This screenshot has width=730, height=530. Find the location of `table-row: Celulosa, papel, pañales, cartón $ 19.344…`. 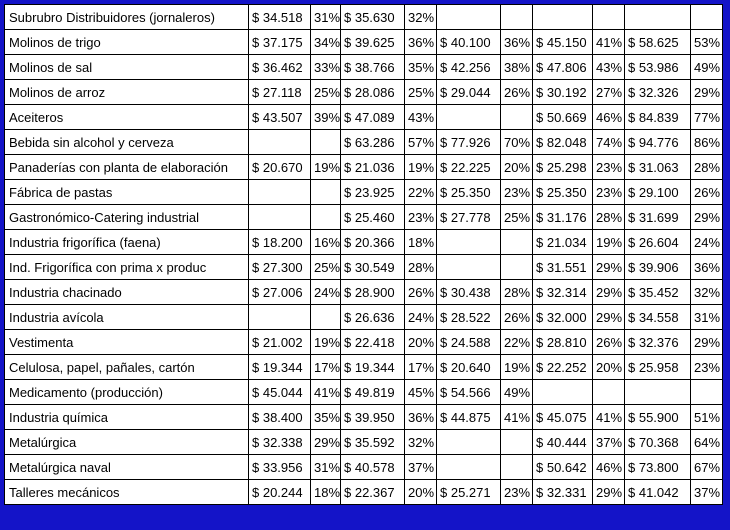

table-row: Celulosa, papel, pañales, cartón $ 19.344… is located at coordinates (363, 367).